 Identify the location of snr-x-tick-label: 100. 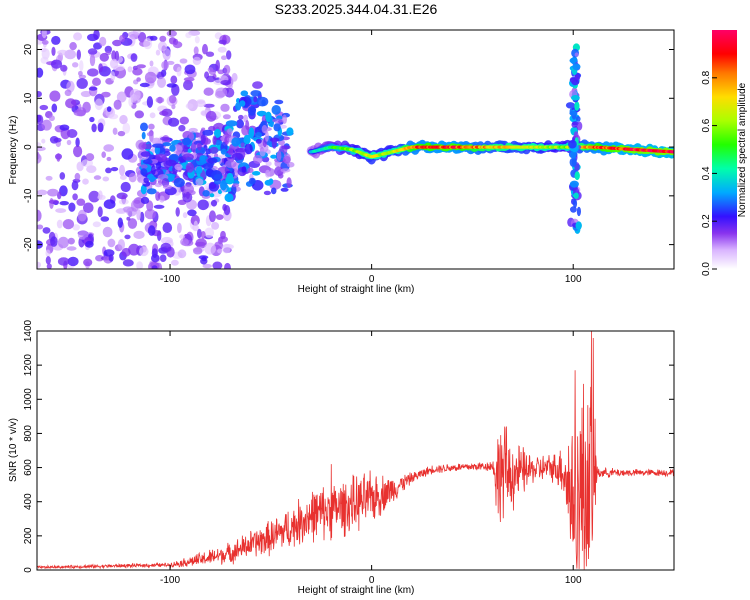
(573, 580).